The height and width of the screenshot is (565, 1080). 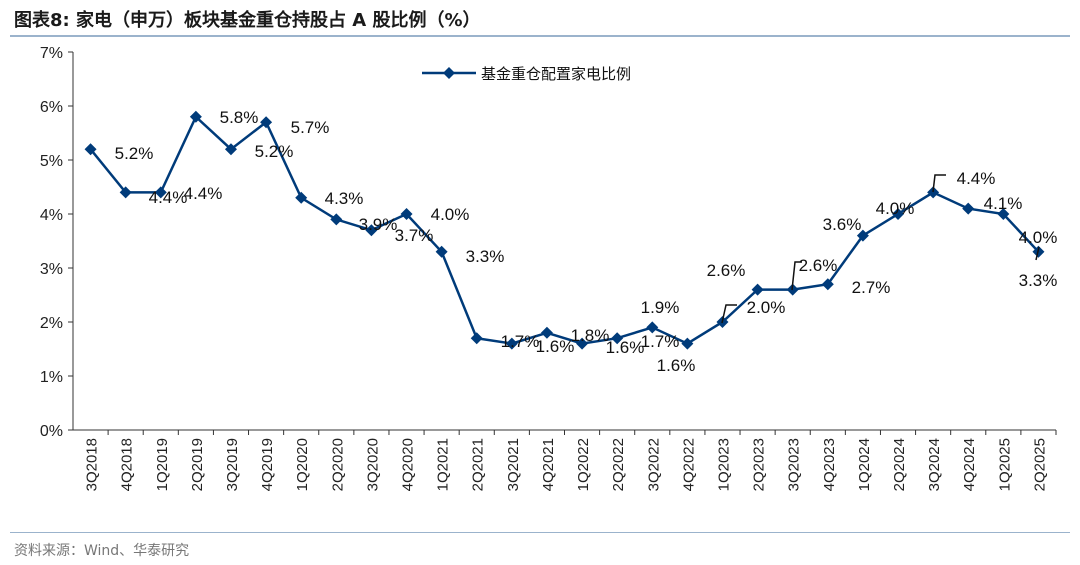 What do you see at coordinates (302, 464) in the screenshot?
I see `x-tick-label: 1Q2020` at bounding box center [302, 464].